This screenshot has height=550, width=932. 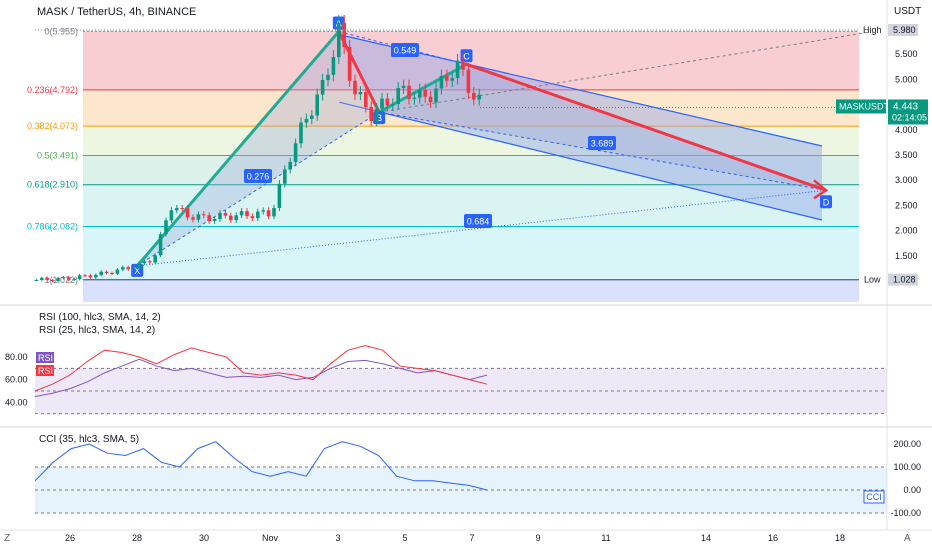 I want to click on cci-badge-text: CCI, so click(x=874, y=497).